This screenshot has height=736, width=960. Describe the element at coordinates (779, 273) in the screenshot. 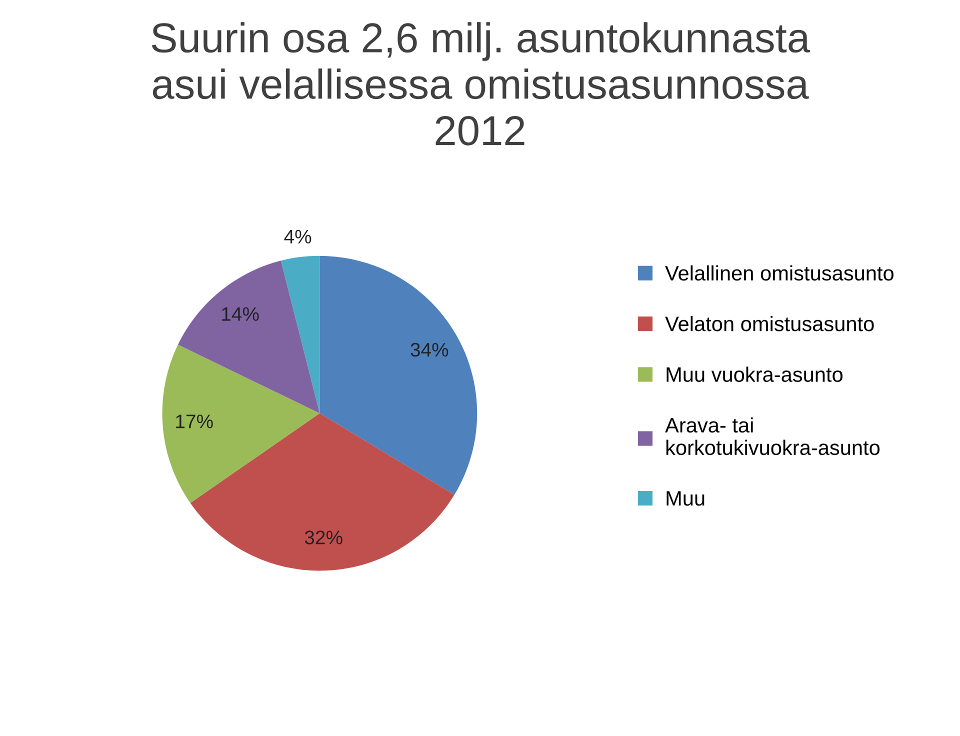

I see `legend-label: Velallinen omistusasunto` at that location.